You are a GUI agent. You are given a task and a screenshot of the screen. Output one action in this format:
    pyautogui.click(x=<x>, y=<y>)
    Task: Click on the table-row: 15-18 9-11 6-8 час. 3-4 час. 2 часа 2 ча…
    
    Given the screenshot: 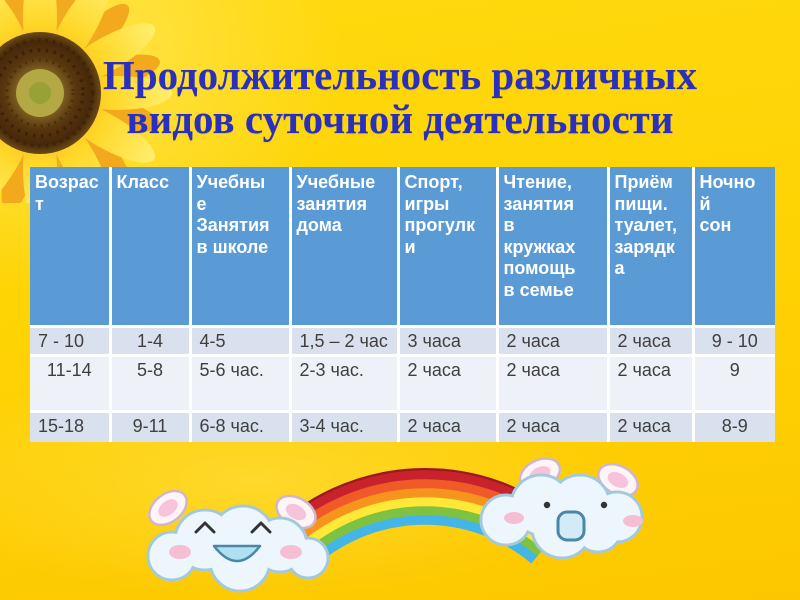 What is the action you would take?
    pyautogui.click(x=402, y=426)
    